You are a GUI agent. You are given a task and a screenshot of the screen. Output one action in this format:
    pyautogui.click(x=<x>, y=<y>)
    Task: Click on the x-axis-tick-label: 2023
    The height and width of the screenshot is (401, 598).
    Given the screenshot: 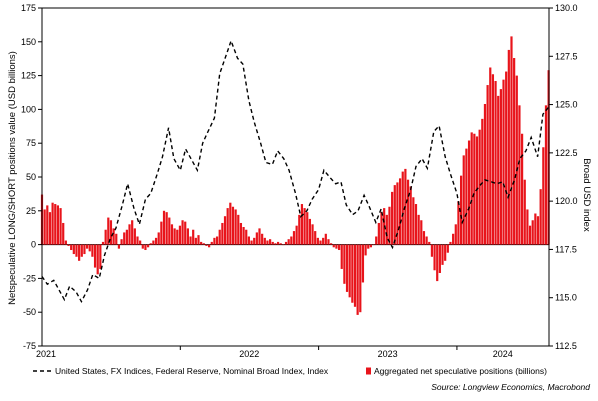 What is the action you would take?
    pyautogui.click(x=388, y=354)
    